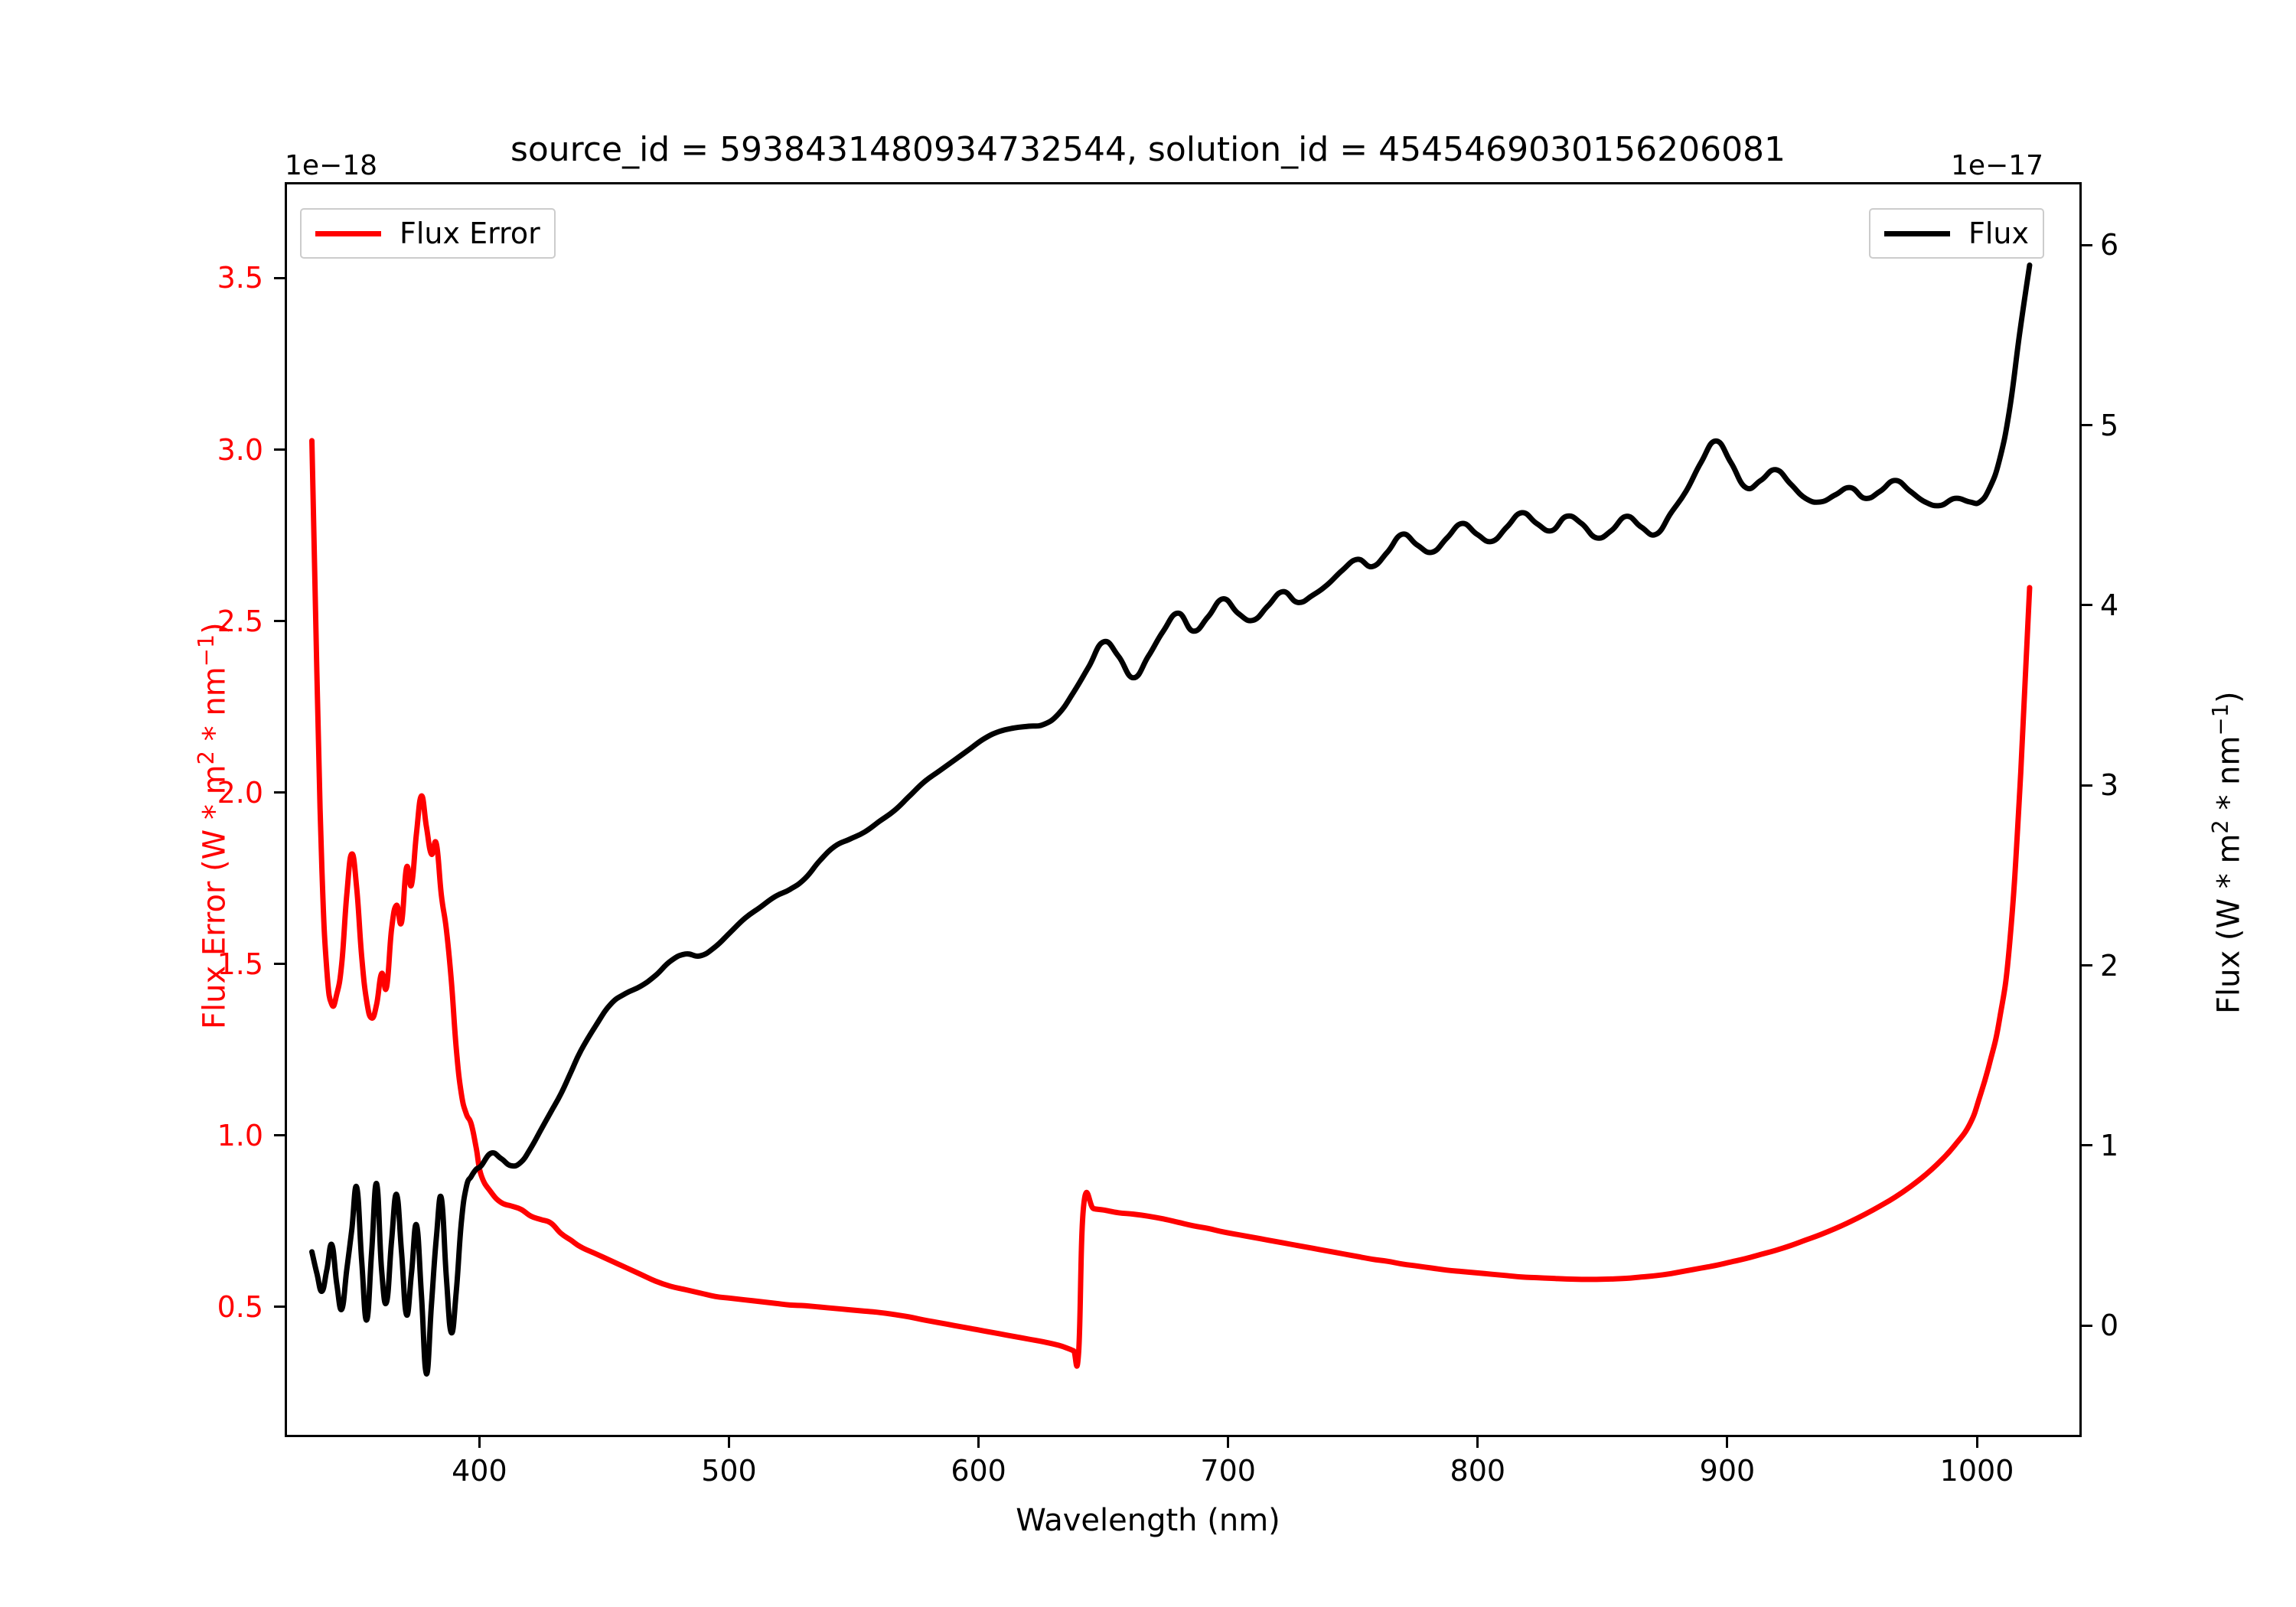  I want to click on x-tick-label-700: 700, so click(1228, 1471).